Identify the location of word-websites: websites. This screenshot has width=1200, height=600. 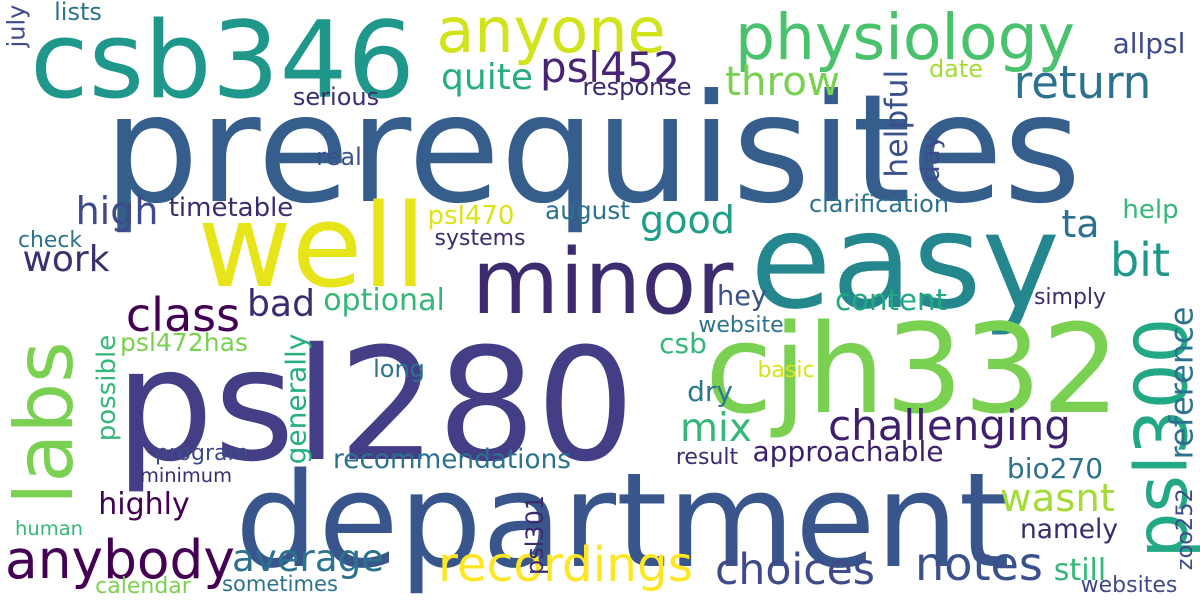
(1129, 585).